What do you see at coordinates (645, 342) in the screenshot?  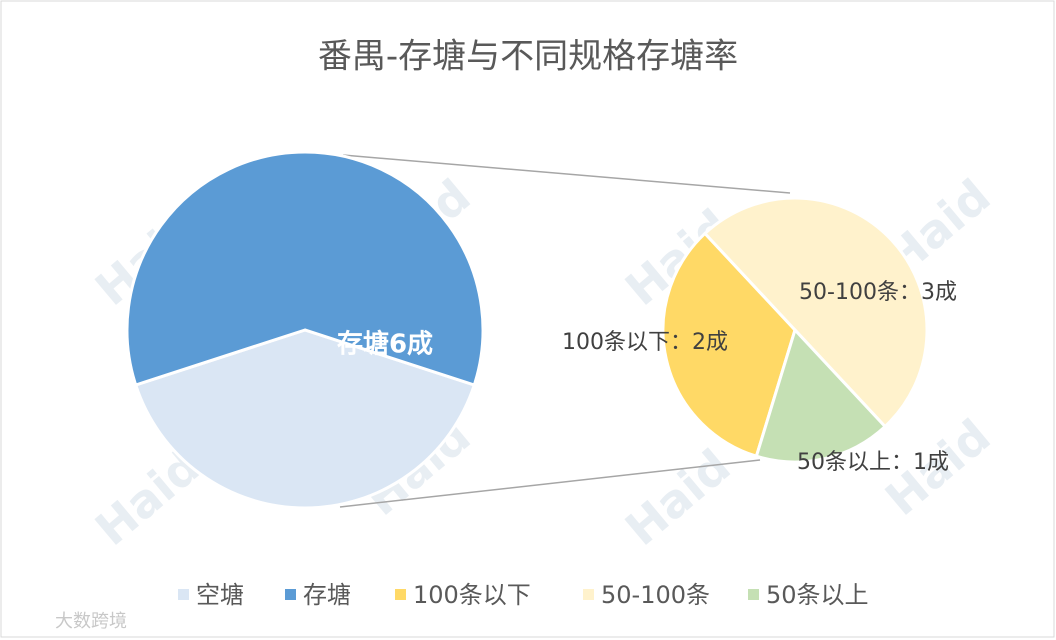 I see `data-label: 100条以下：2成` at bounding box center [645, 342].